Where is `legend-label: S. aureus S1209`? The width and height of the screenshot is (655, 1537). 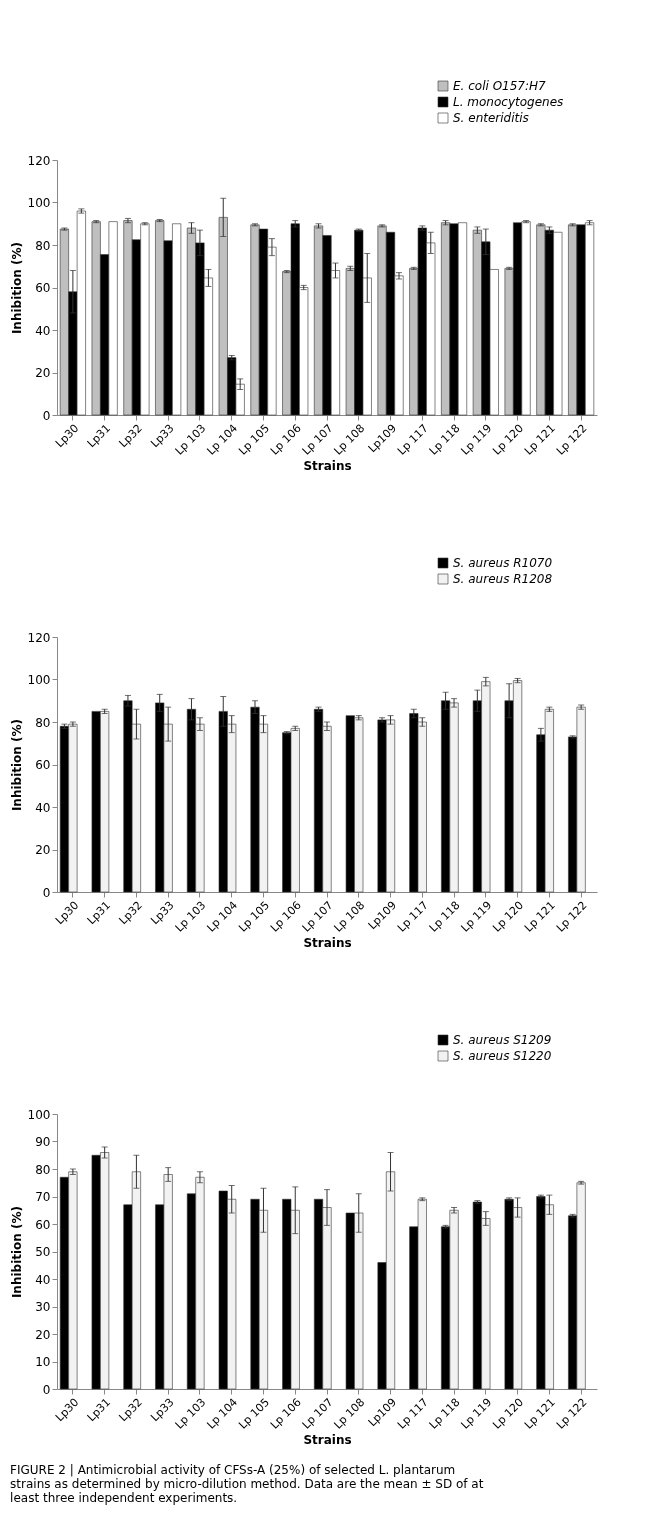
legend-label: S. aureus S1209 is located at coordinates (502, 1040).